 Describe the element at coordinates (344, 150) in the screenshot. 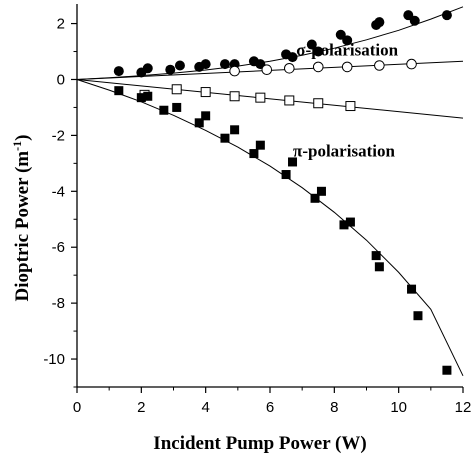

I see `pi-polarisation-label: π-polarisation` at that location.